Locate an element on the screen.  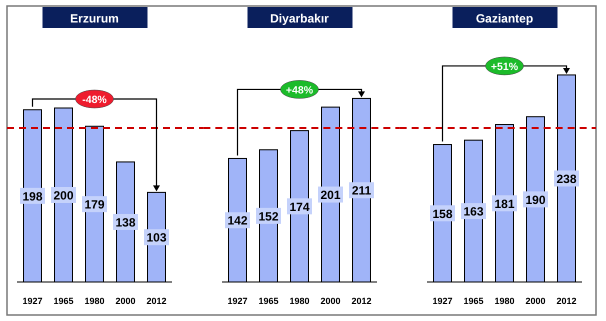
data-label: 103 is located at coordinates (156, 237).